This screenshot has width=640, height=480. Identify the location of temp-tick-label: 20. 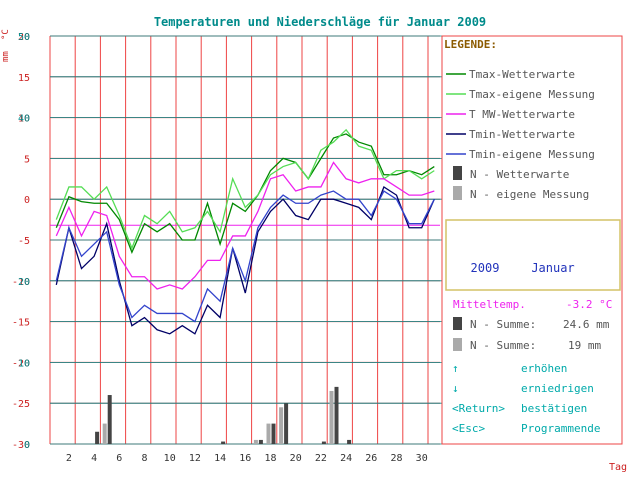
(24, 37).